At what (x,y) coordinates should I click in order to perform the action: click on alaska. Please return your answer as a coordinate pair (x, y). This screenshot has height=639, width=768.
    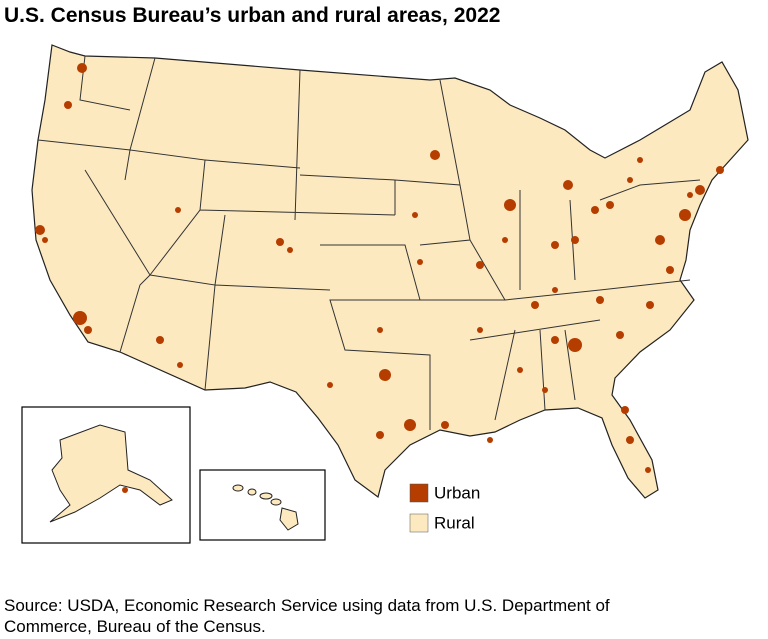
    Looking at the image, I should click on (111, 473).